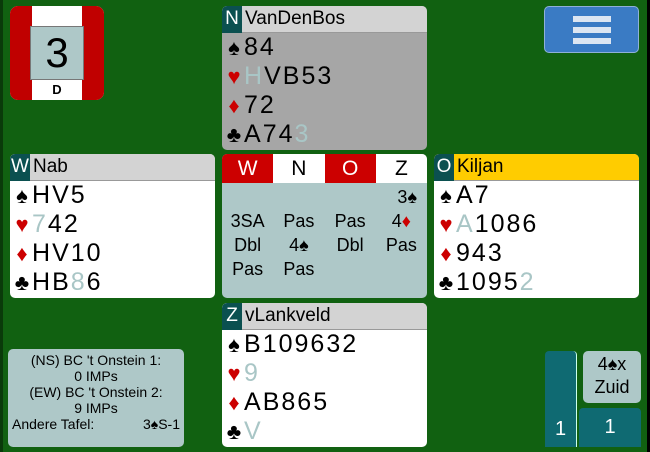 This screenshot has height=452, width=650. I want to click on seat-badge: Z, so click(232, 316).